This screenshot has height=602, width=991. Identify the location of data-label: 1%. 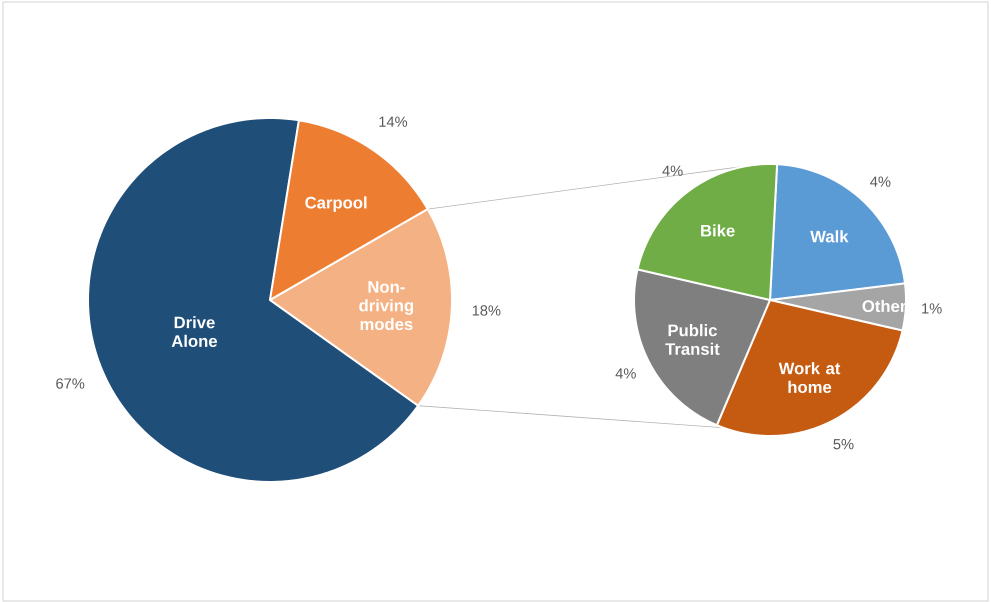
(932, 308).